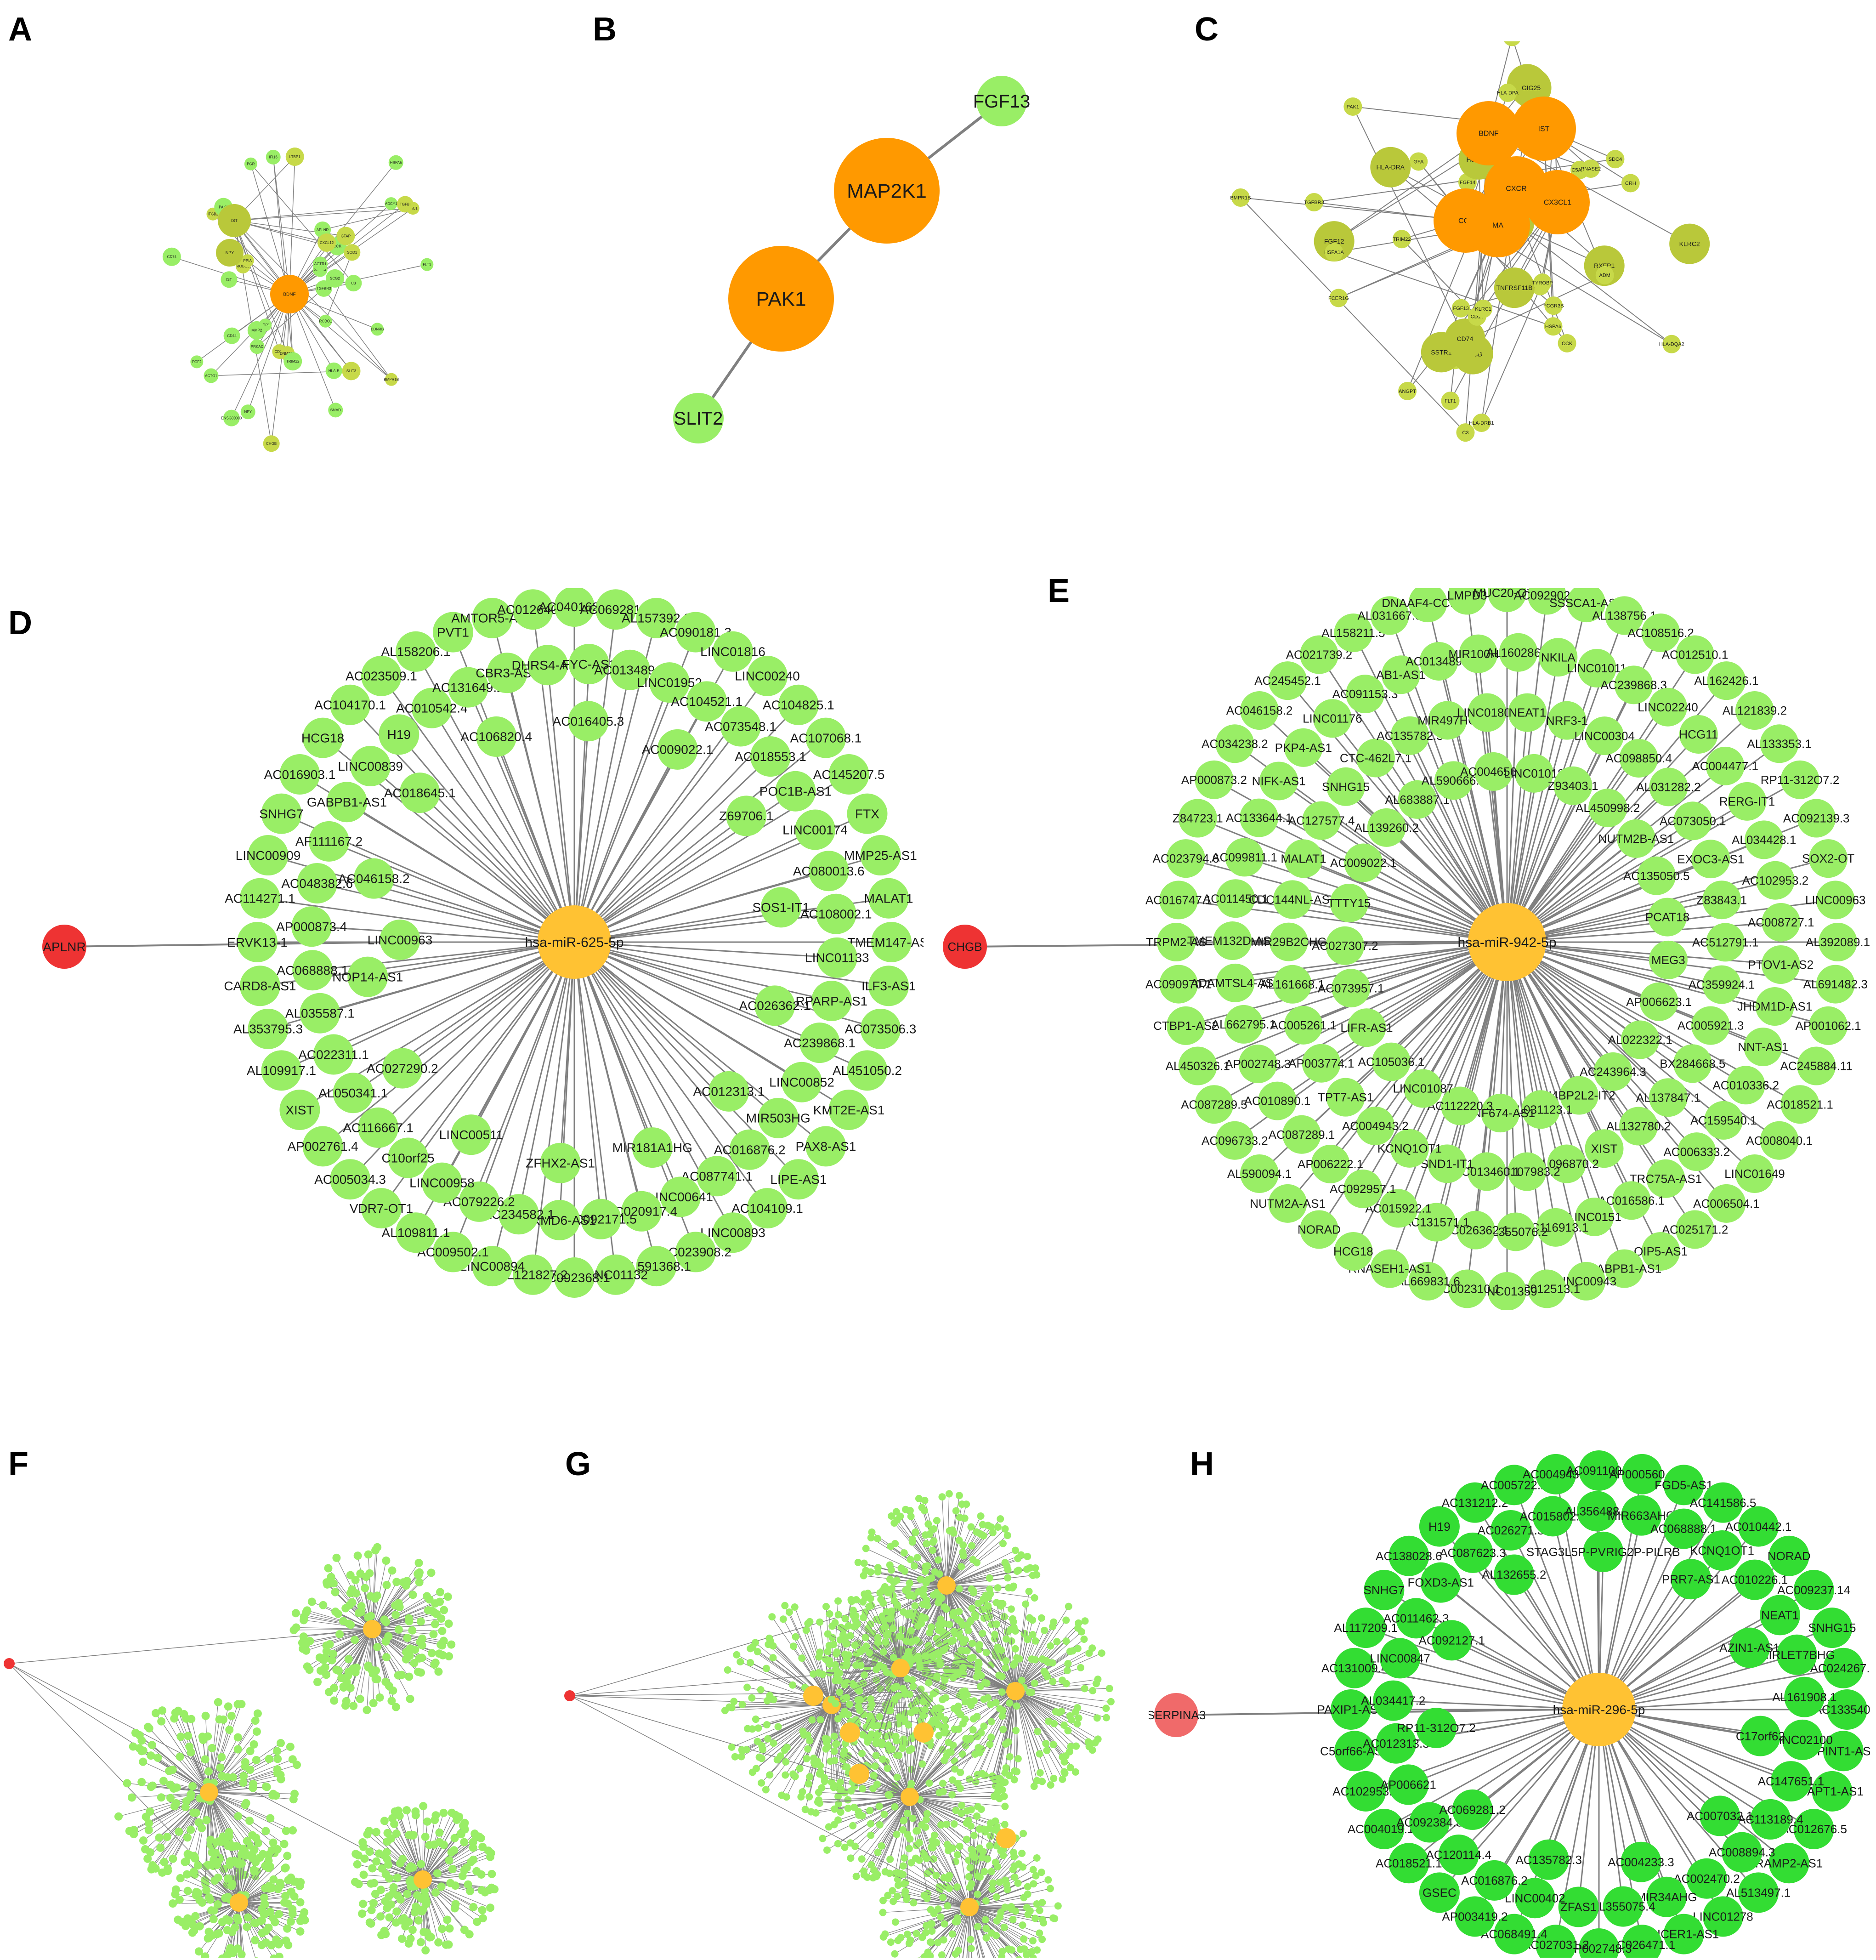 The image size is (1876, 1960). I want to click on node-rnaseh1-as1: RNASEH1-AS1, so click(1390, 1268).